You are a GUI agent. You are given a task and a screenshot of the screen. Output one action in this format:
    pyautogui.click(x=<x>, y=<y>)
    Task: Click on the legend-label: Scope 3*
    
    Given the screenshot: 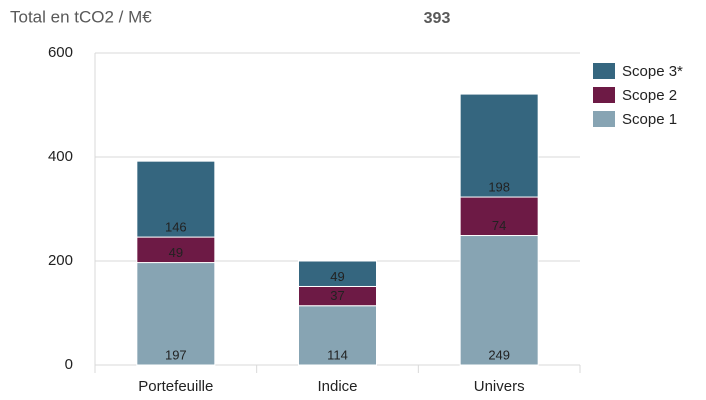 What is the action you would take?
    pyautogui.click(x=652, y=71)
    